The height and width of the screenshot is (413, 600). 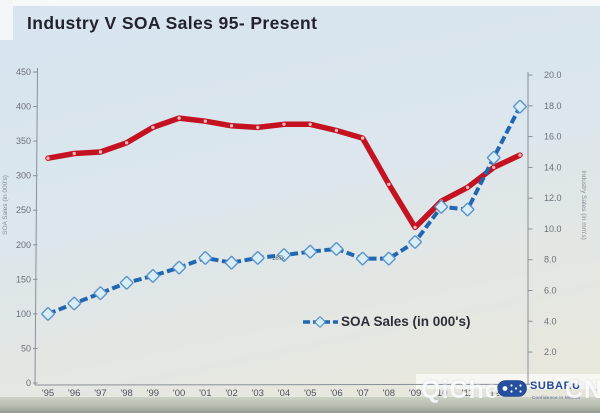 What do you see at coordinates (258, 393) in the screenshot?
I see `x-axis-label: '03` at bounding box center [258, 393].